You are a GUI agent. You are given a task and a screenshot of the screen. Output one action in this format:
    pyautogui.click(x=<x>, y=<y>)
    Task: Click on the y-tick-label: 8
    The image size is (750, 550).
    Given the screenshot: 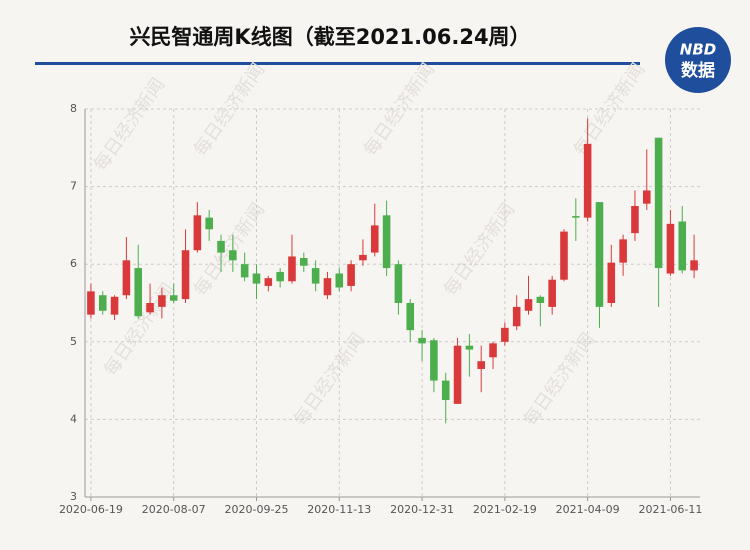 What is the action you would take?
    pyautogui.click(x=73, y=108)
    